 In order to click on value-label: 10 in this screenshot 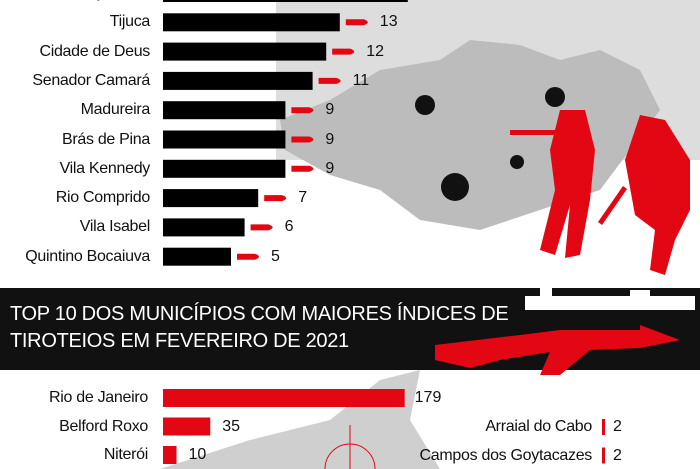, I will do `click(197, 454)`.